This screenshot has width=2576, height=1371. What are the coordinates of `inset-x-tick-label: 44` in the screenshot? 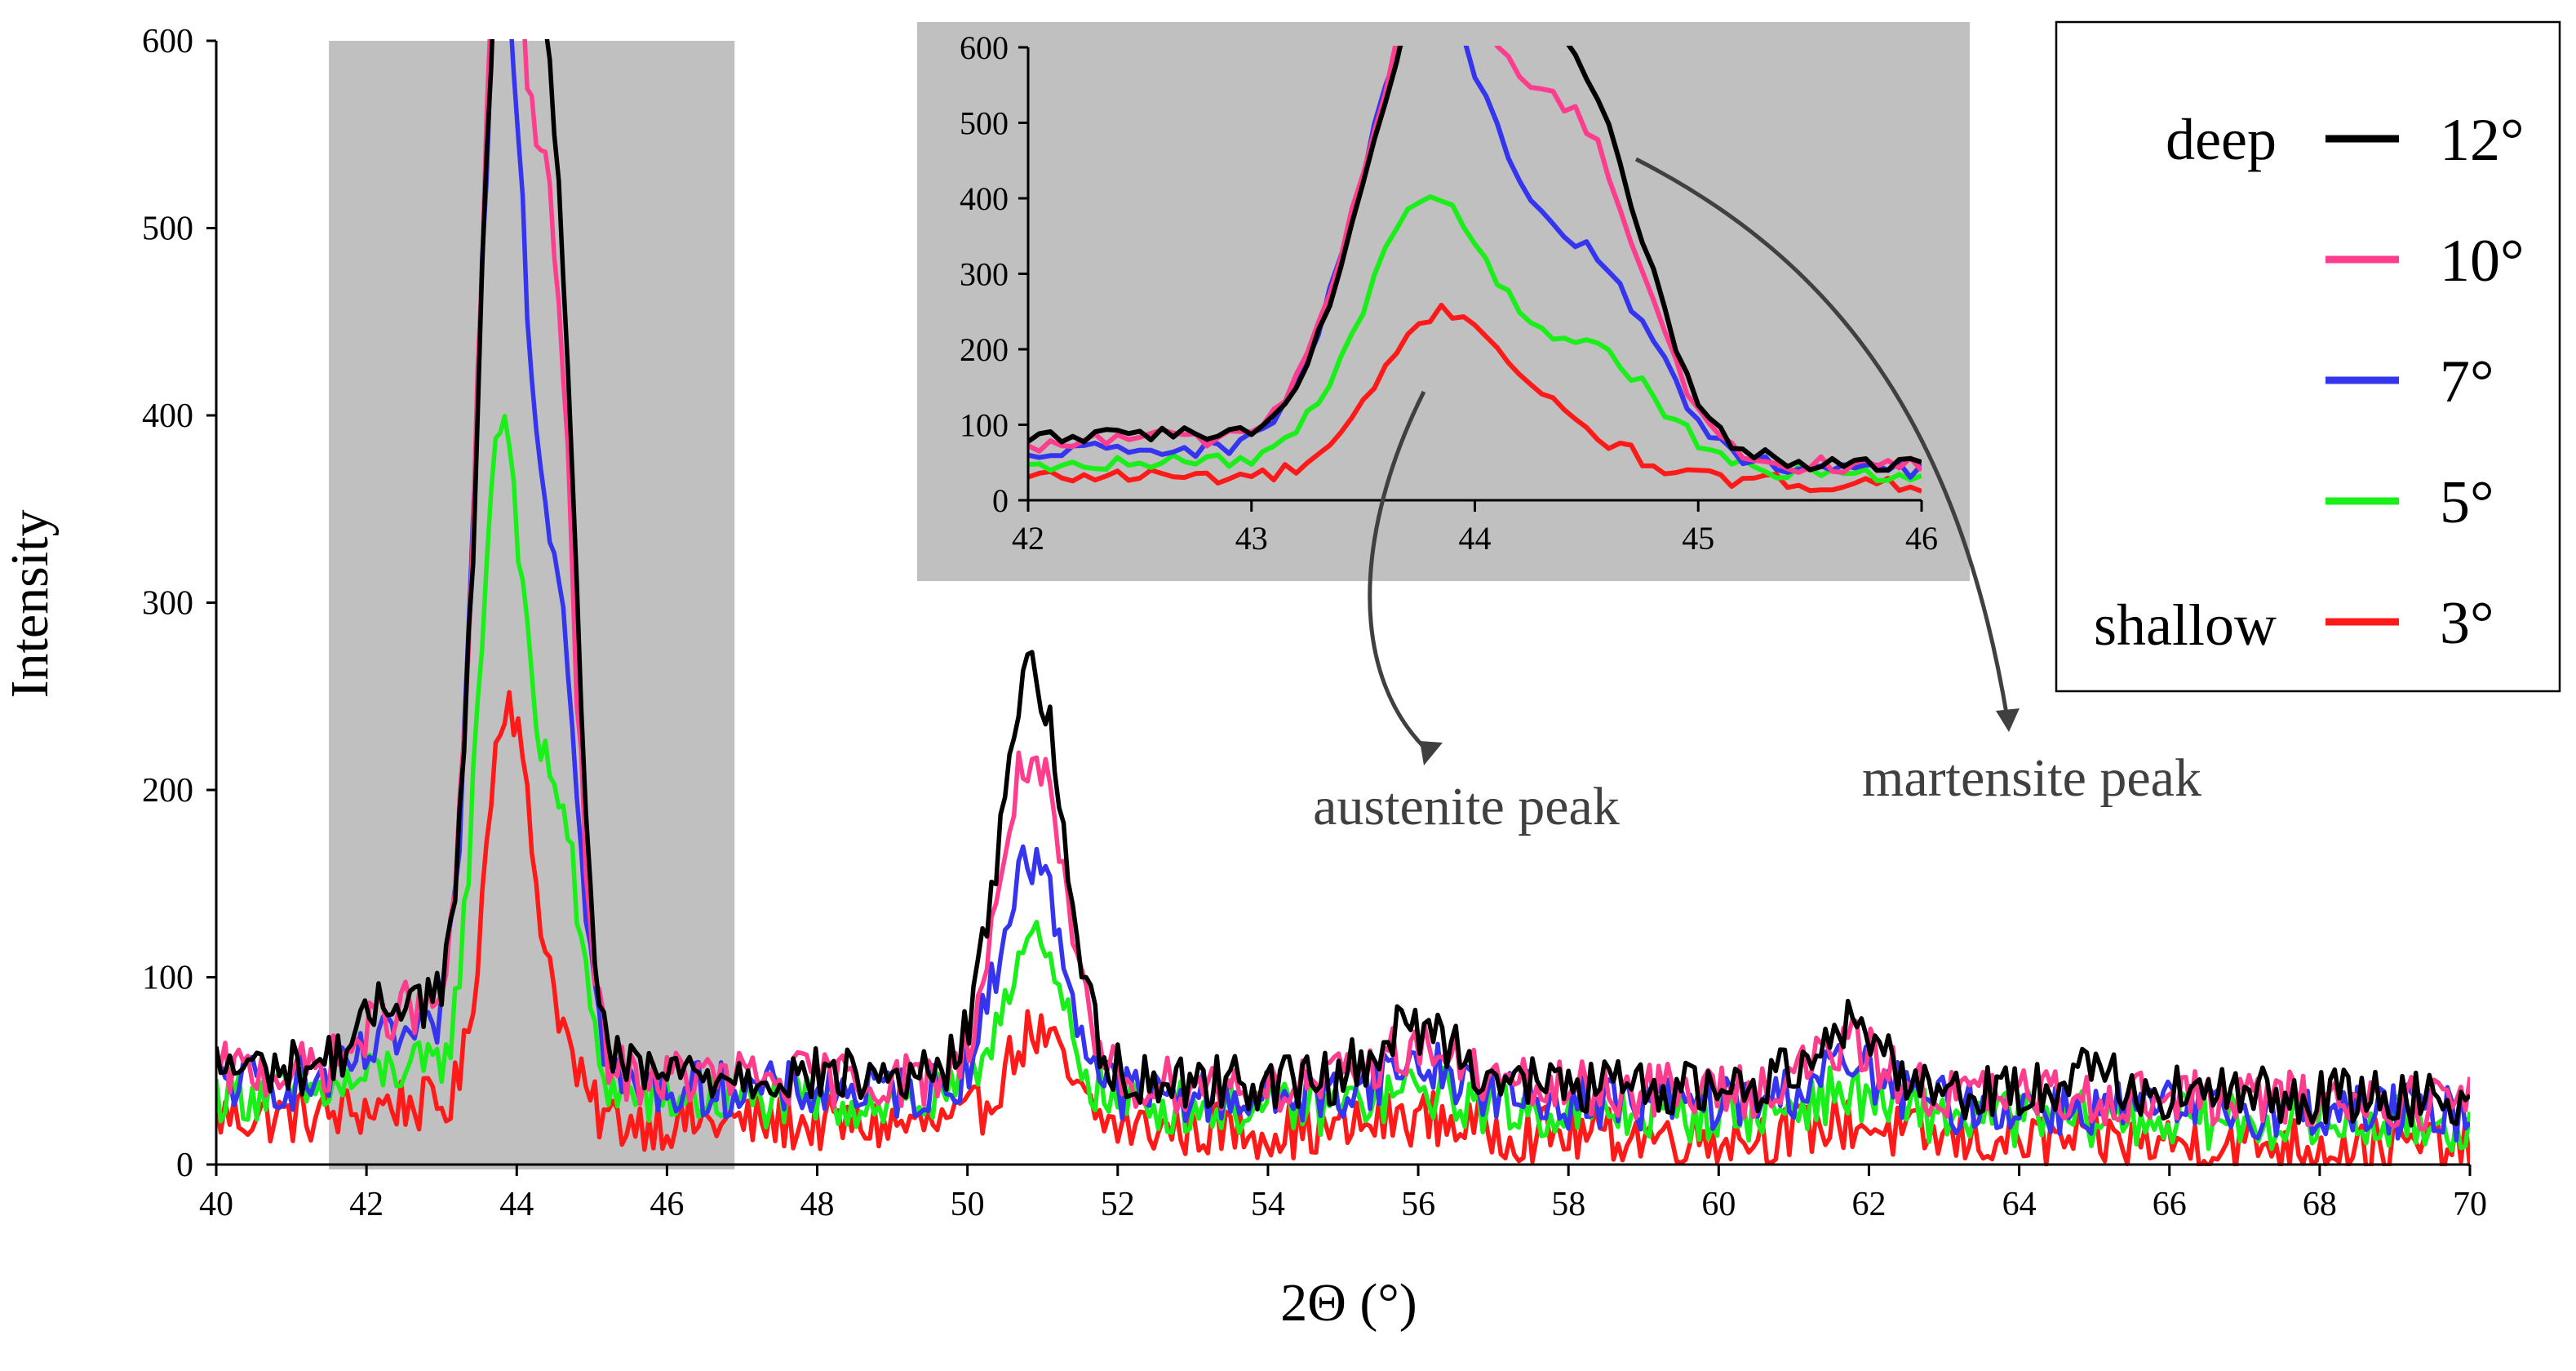 It's located at (1475, 538).